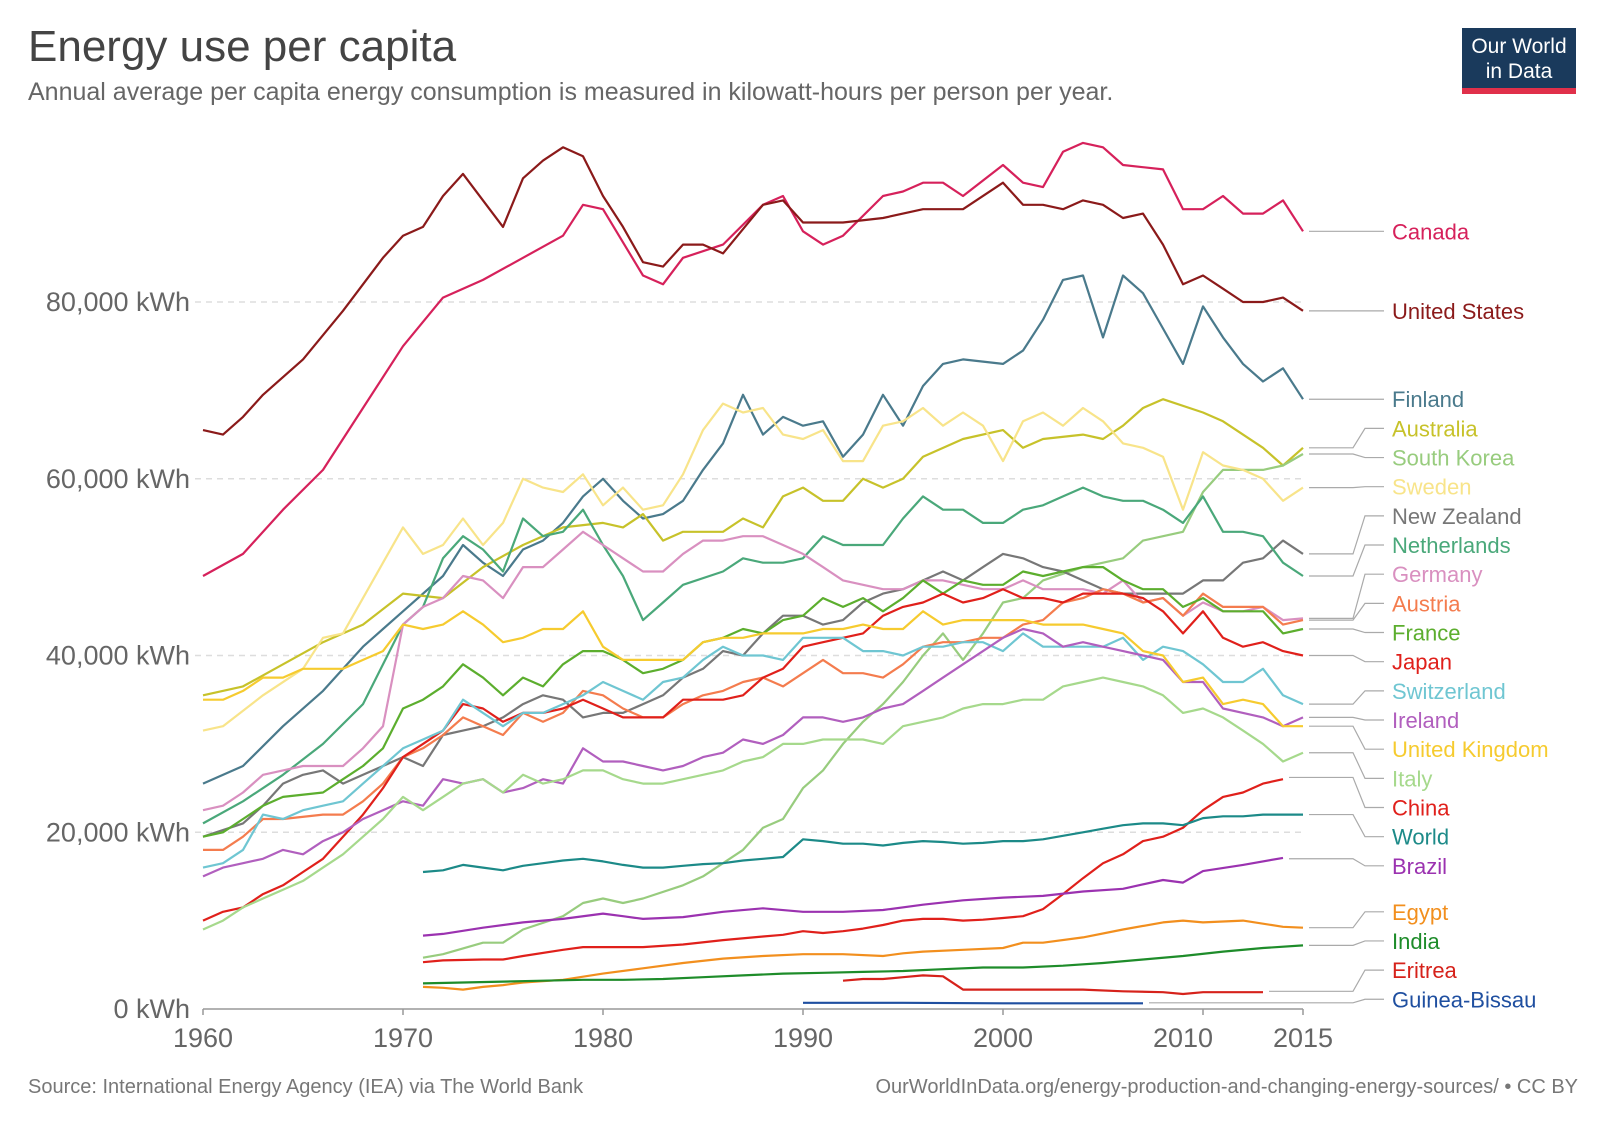 The width and height of the screenshot is (1600, 1130). I want to click on series-line-world, so click(862, 843).